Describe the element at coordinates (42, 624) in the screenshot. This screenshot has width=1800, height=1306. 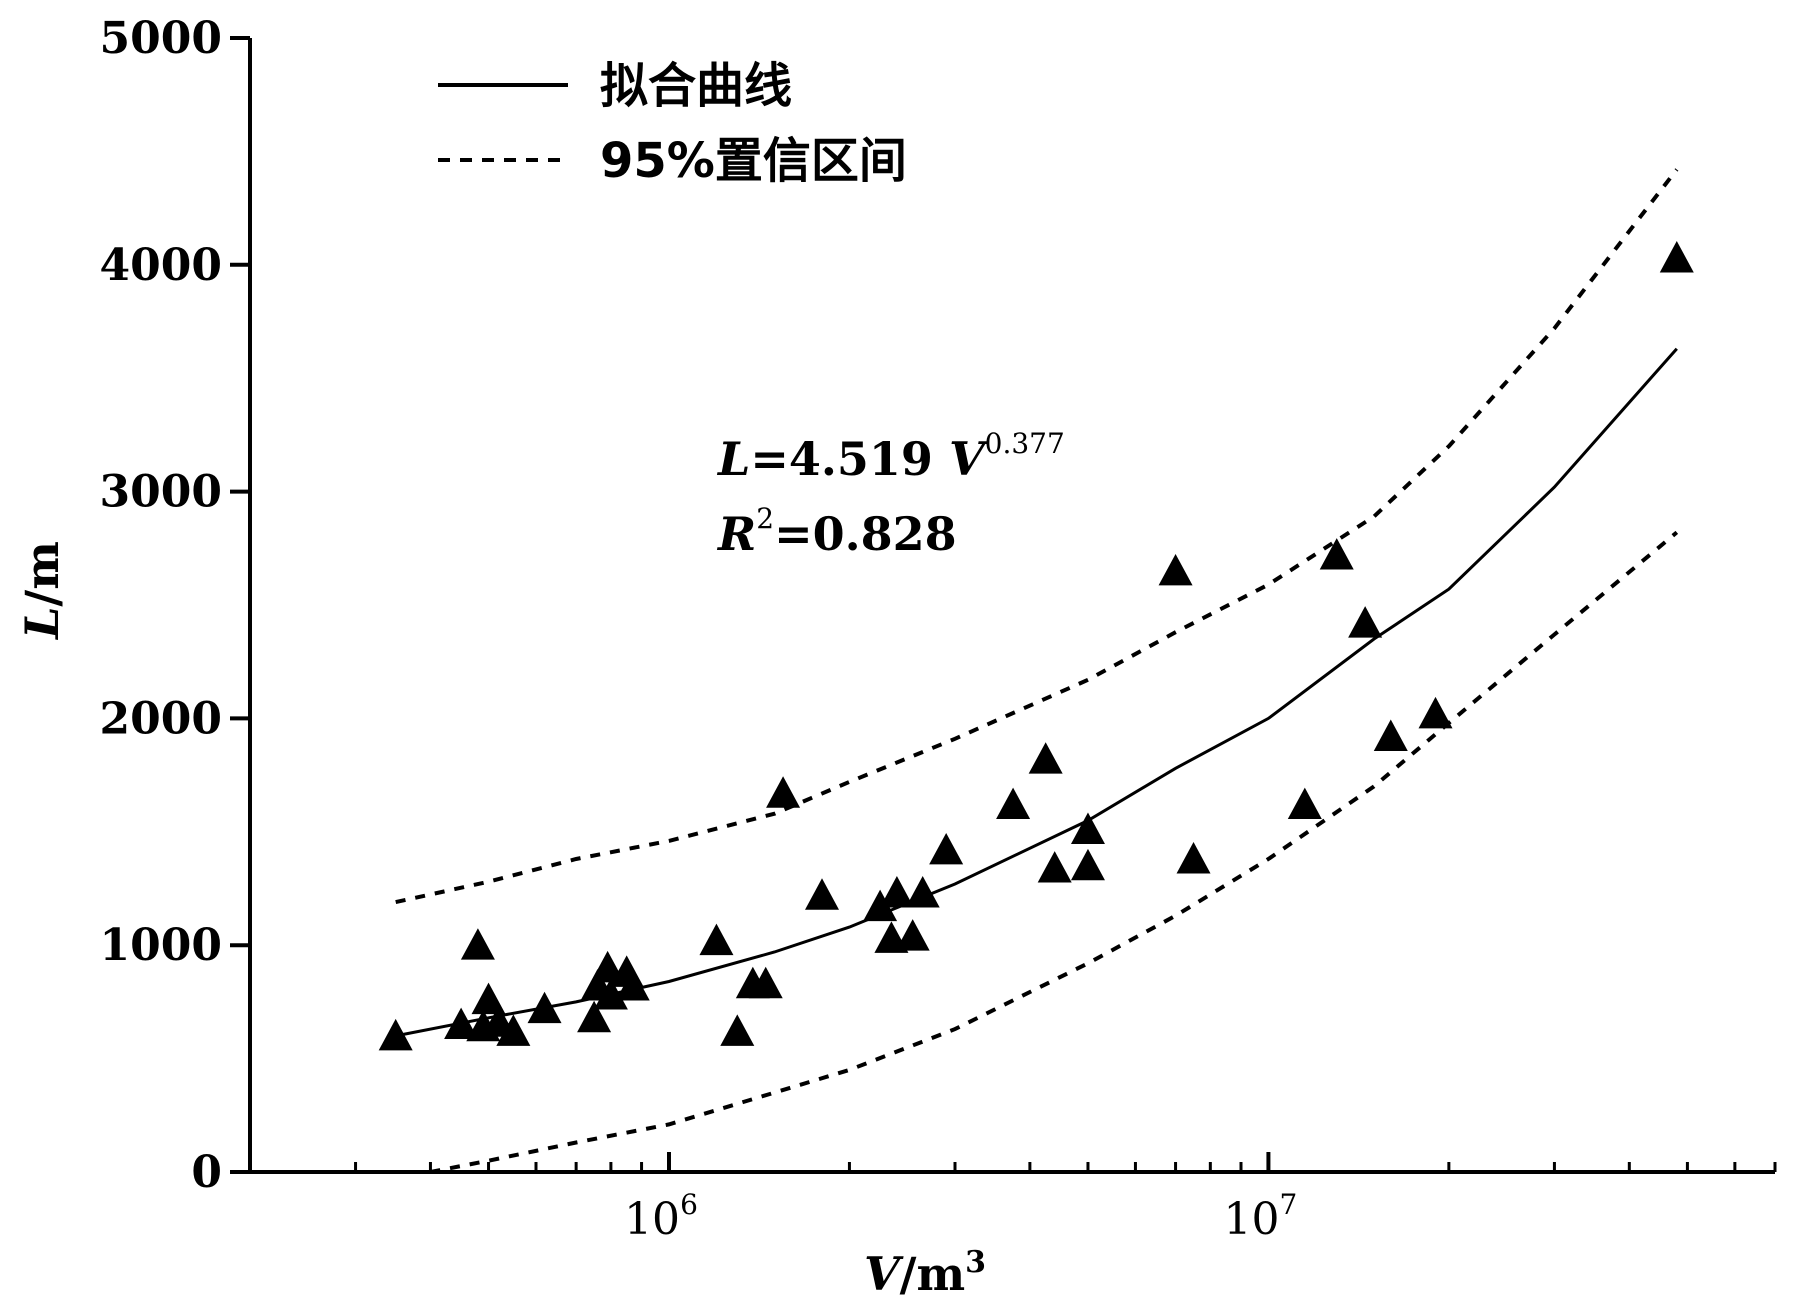
I see `y-axis-var: L` at that location.